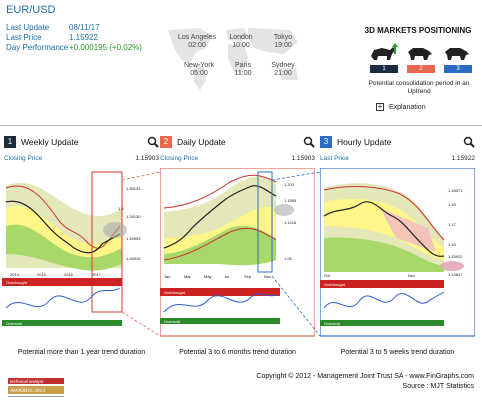 The image size is (482, 405). Describe the element at coordinates (37, 47) in the screenshot. I see `day-performance-label: Day Performance` at that location.